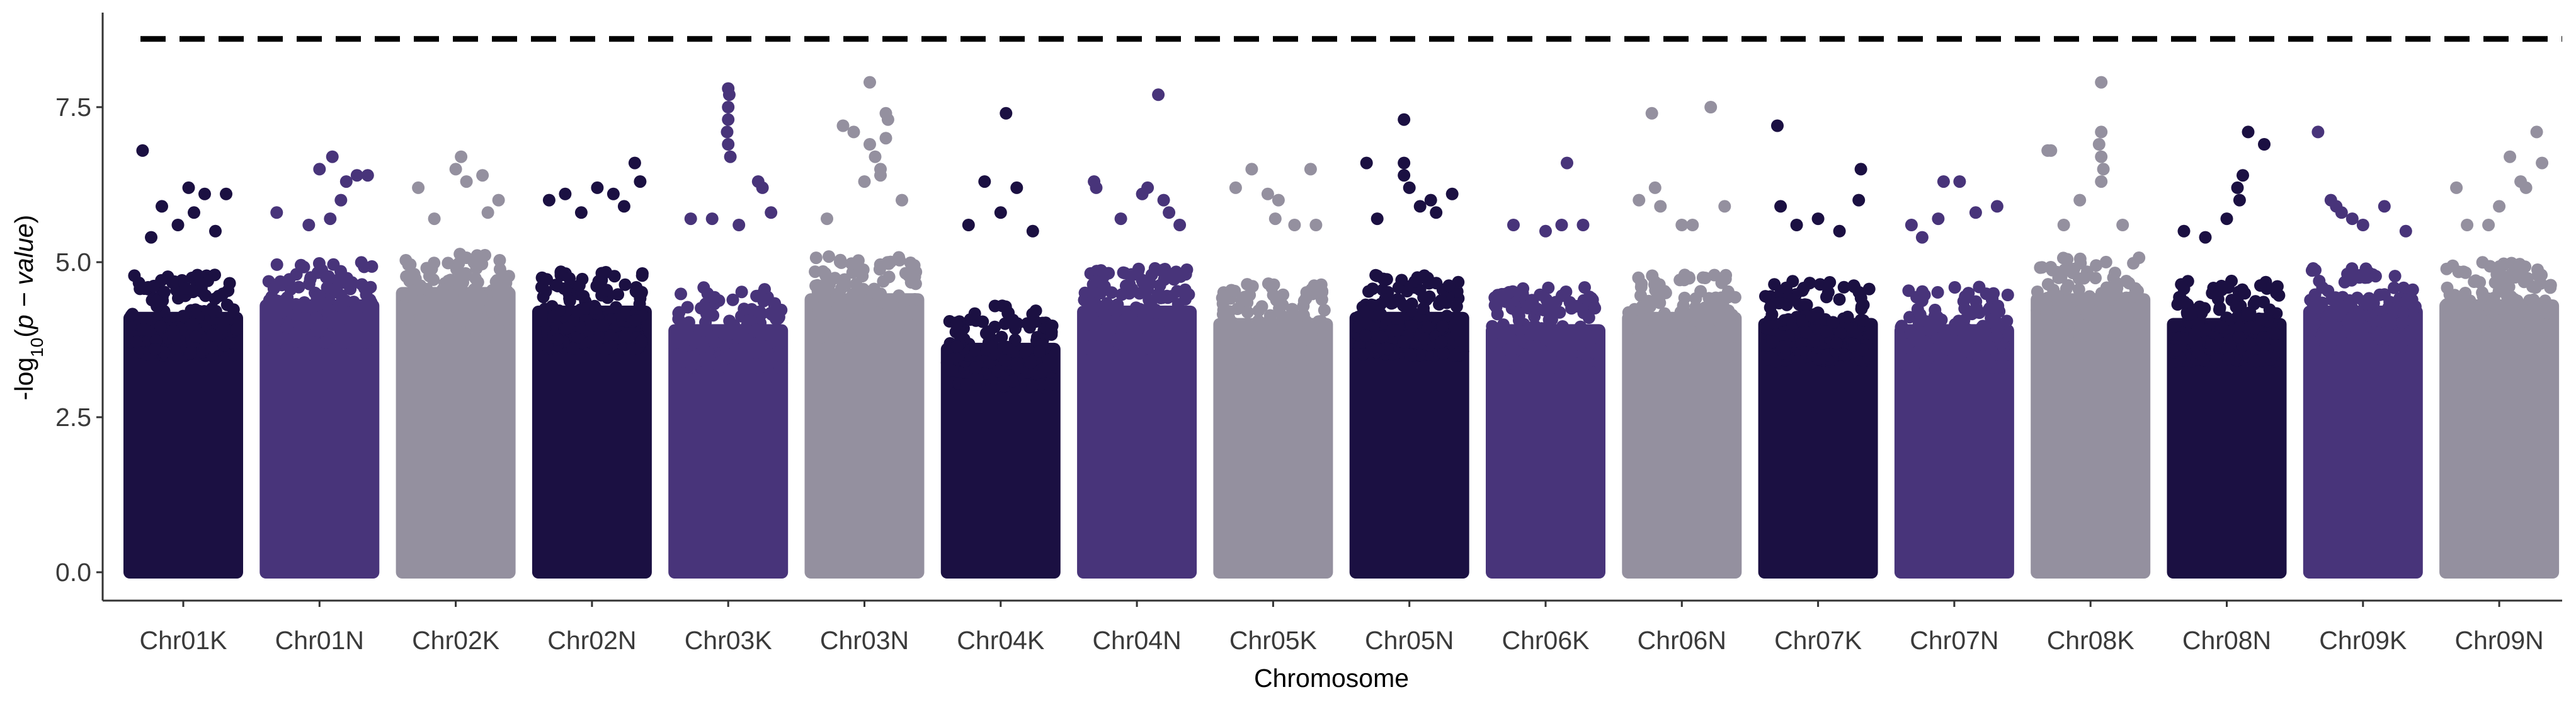 The width and height of the screenshot is (2576, 709). I want to click on chromosome-column-chr08k, so click(2091, 436).